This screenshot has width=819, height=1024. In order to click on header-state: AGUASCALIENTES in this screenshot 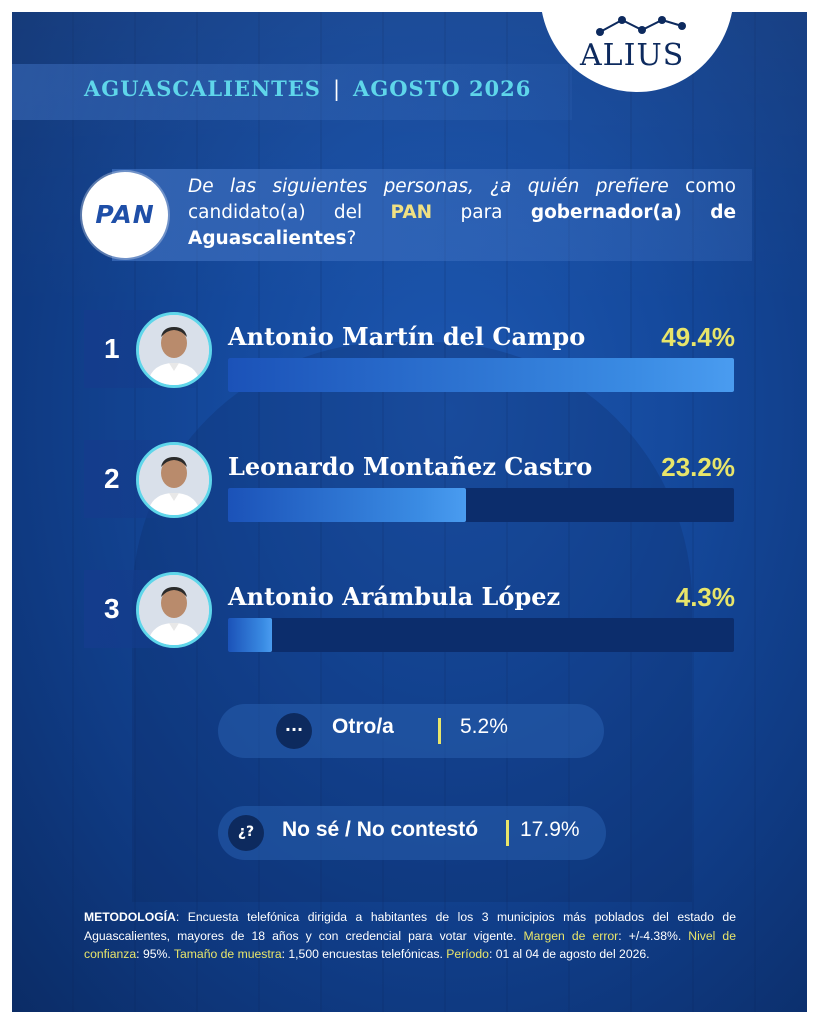, I will do `click(202, 88)`.